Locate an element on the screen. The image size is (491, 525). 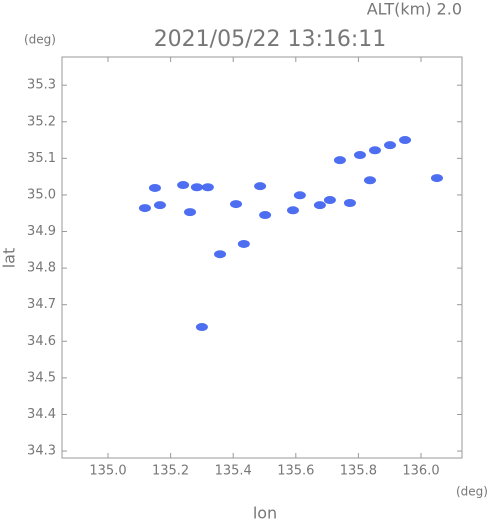
y-tick-label: 34.5 is located at coordinates (41, 377).